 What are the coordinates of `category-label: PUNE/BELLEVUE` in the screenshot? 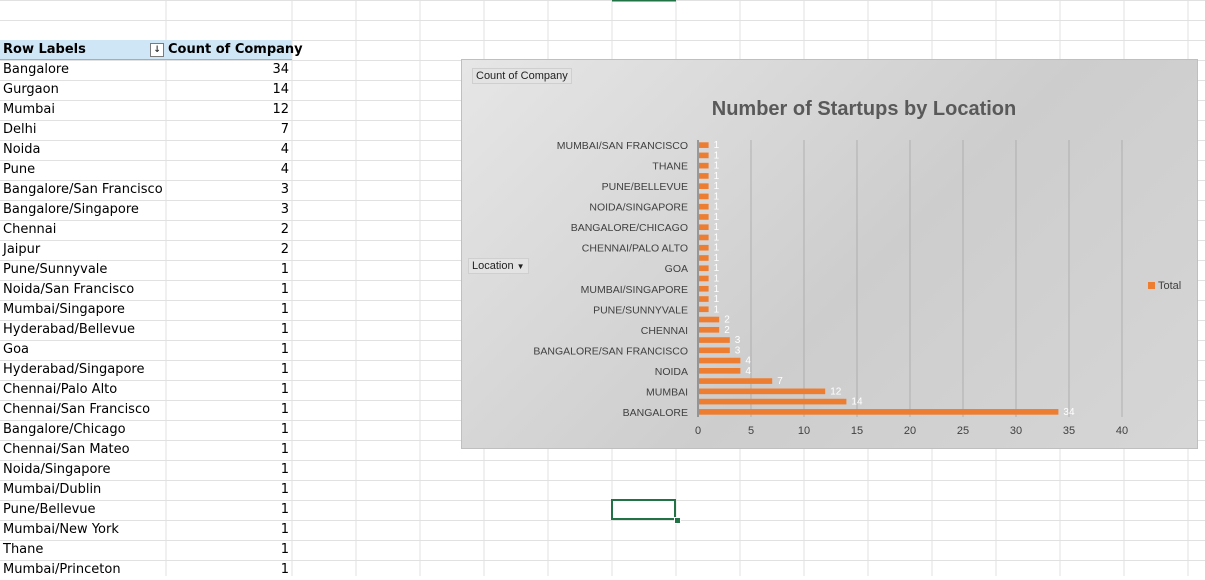 It's located at (645, 187).